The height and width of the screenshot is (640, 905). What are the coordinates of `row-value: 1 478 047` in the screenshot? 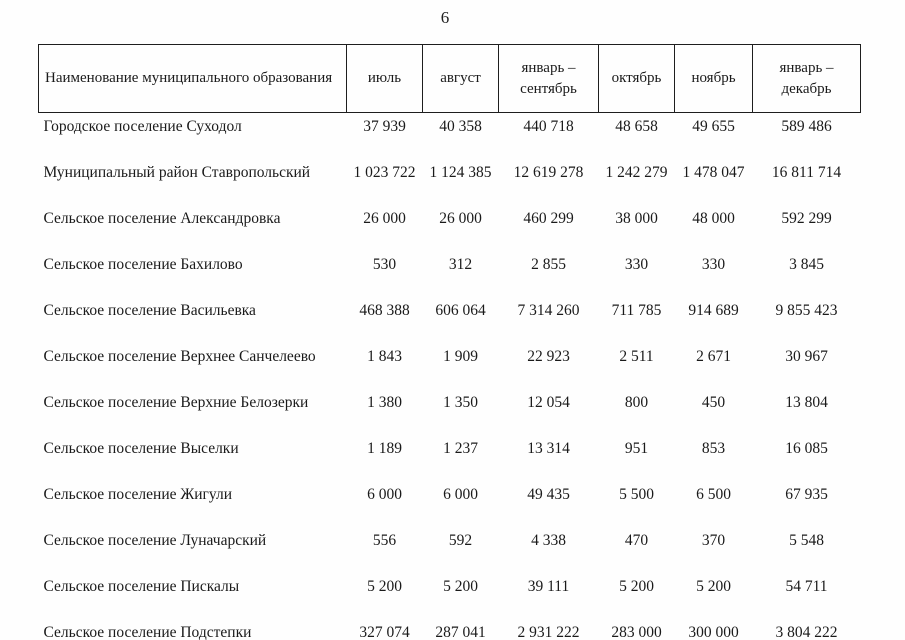 It's located at (713, 172).